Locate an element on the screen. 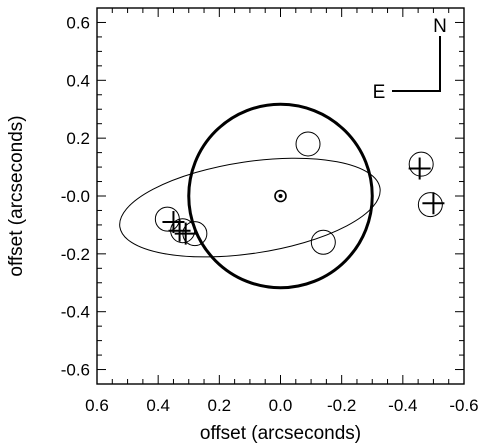  x-tick-label: 0.0 is located at coordinates (281, 405).